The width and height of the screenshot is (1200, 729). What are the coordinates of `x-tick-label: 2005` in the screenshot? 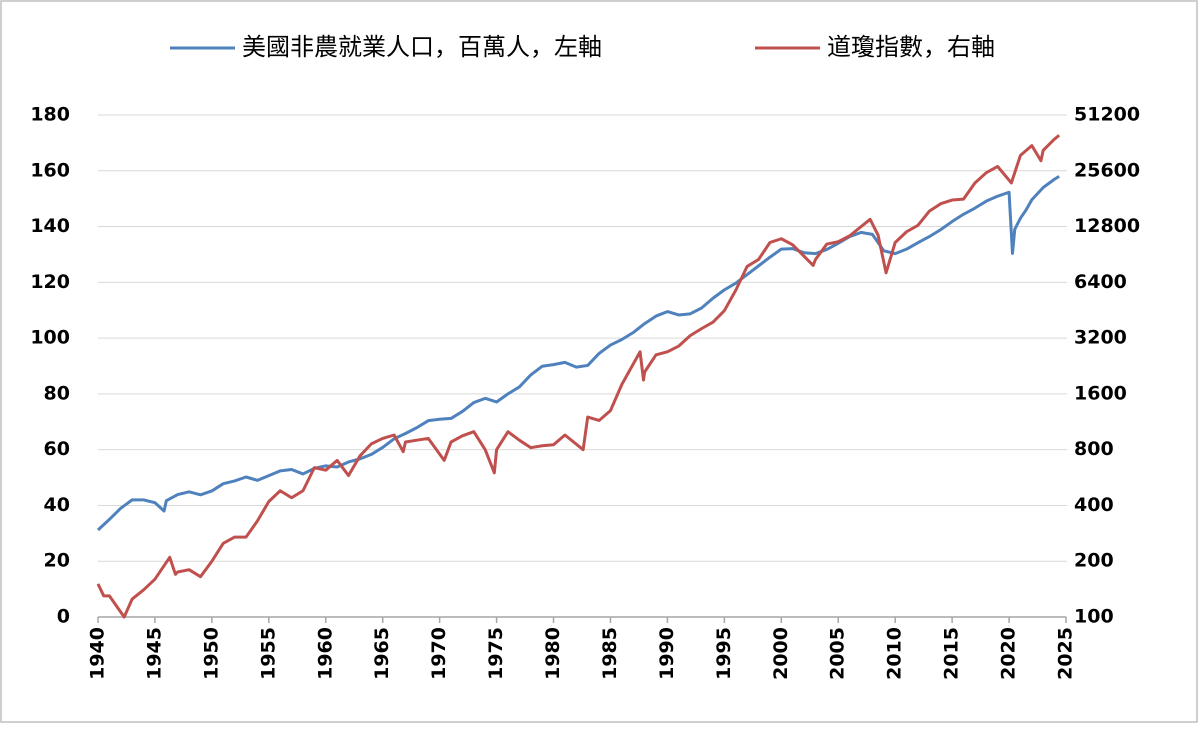 It's located at (838, 653).